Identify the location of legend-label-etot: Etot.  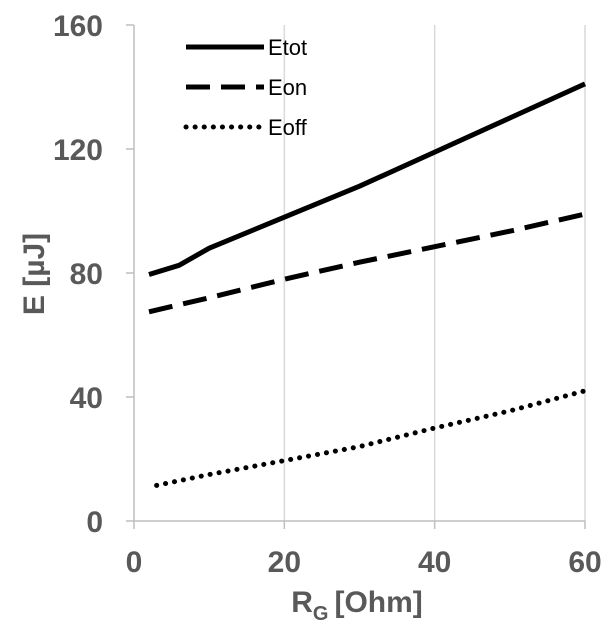
(287, 47).